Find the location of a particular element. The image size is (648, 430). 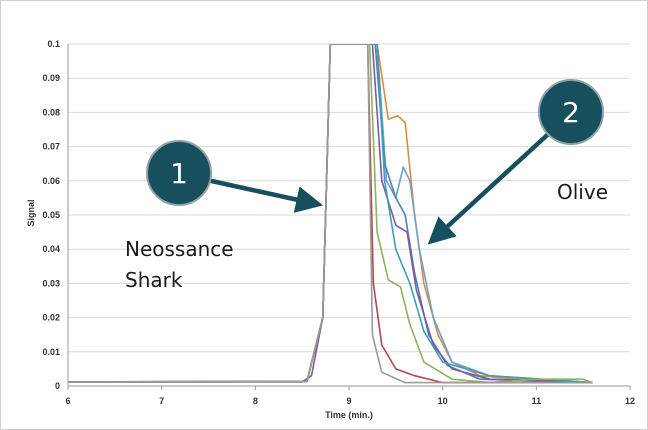

x-tick-label: 10 is located at coordinates (443, 401).